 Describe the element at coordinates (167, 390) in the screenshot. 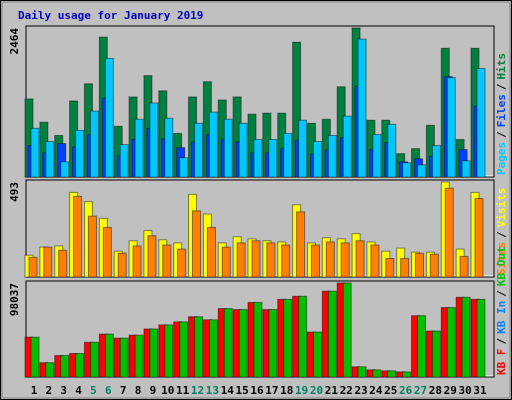

I see `x-tick-label: 10` at that location.